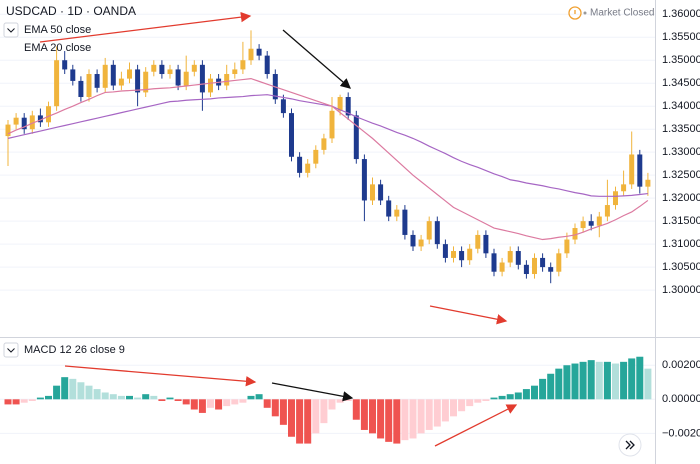  I want to click on legend-label: EMA 50 close, so click(57, 30).